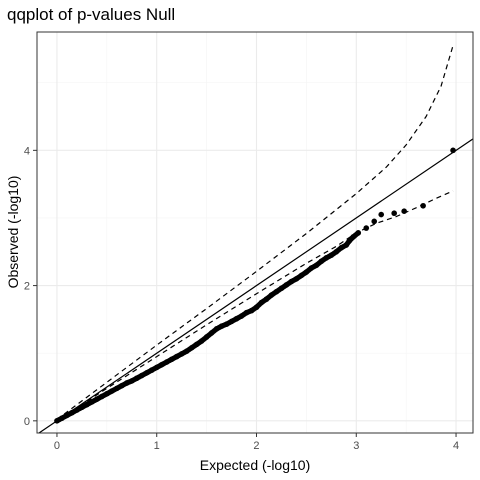  I want to click on y-tick-label: 2, so click(27, 287).